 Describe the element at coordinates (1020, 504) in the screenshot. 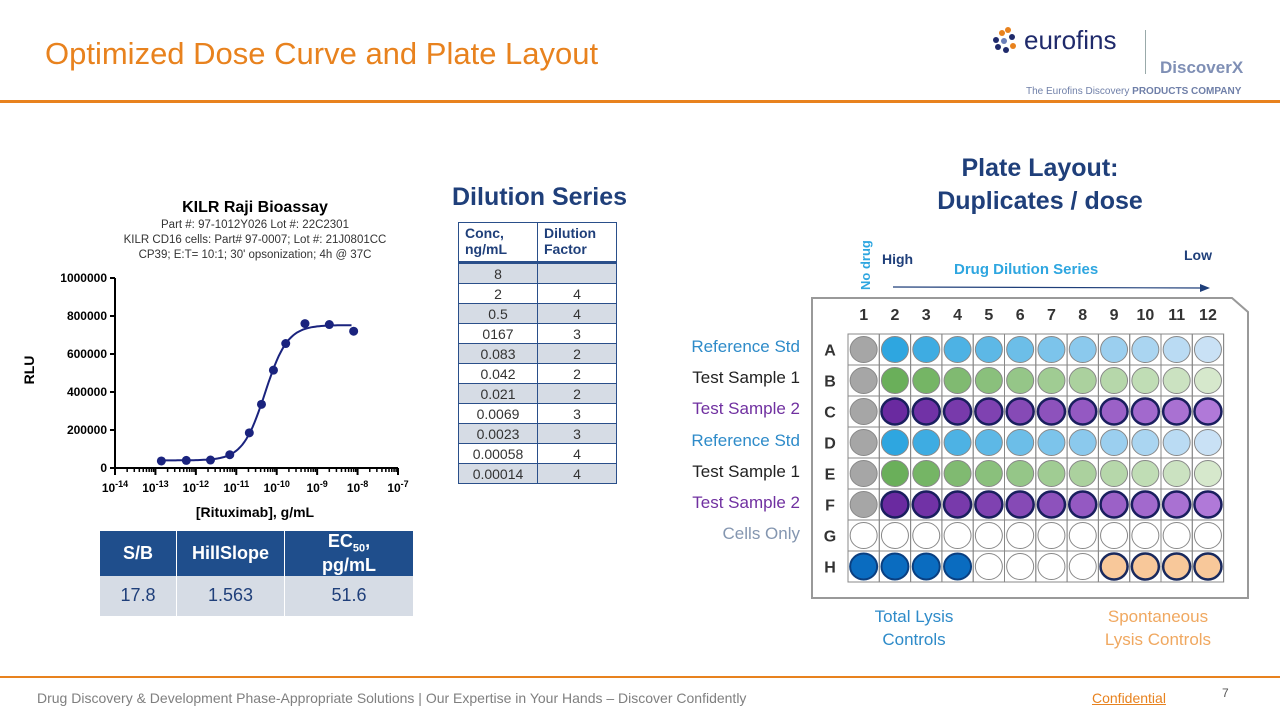

I see `well-F6` at that location.